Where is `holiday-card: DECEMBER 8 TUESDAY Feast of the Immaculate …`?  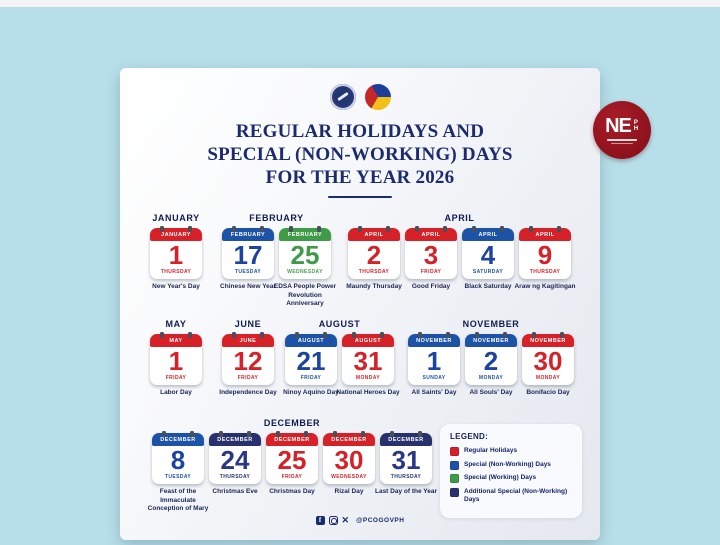 holiday-card: DECEMBER 8 TUESDAY Feast of the Immaculate … is located at coordinates (178, 472).